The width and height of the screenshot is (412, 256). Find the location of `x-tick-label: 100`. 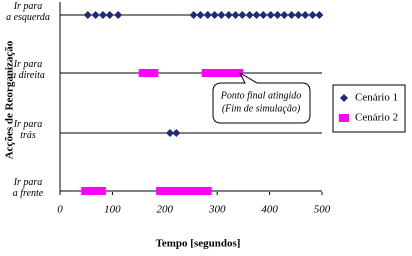

x-tick-label: 100 is located at coordinates (112, 210).